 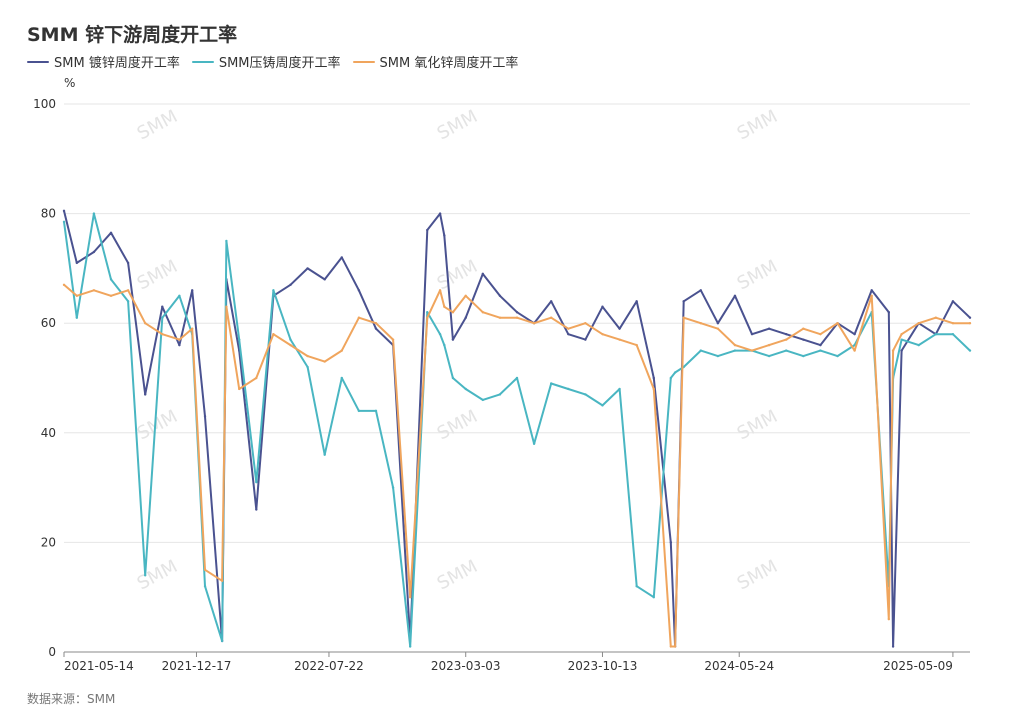 What do you see at coordinates (466, 666) in the screenshot?
I see `x-tick-label: 2023-03-03` at bounding box center [466, 666].